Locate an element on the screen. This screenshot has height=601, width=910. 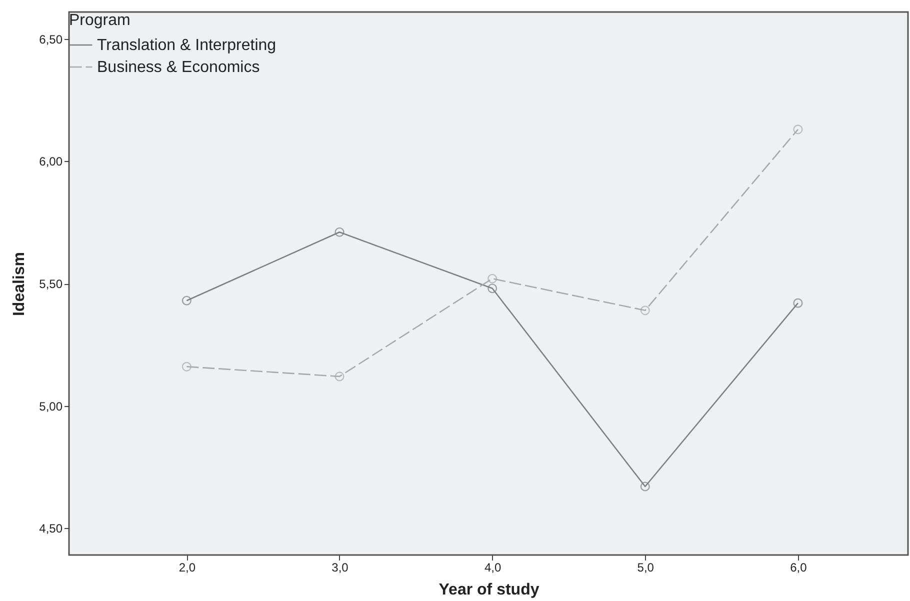
x-tick-label: 3,0 is located at coordinates (340, 567).